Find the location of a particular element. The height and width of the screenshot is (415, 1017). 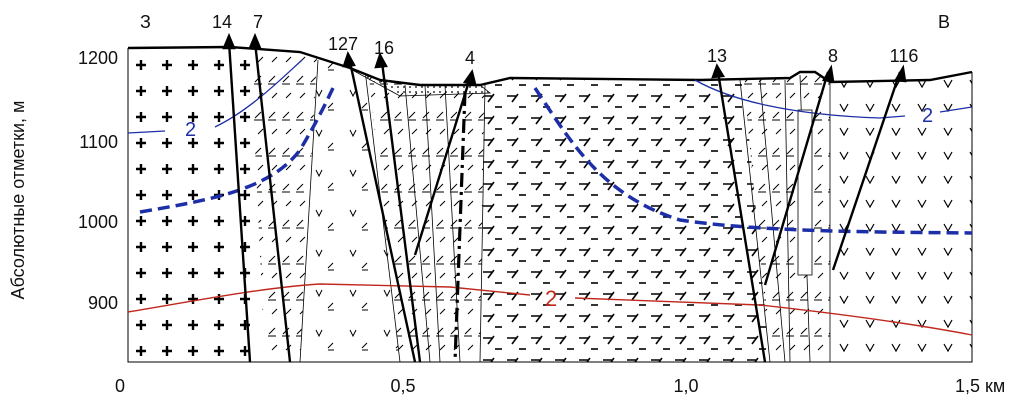

direction-label: В is located at coordinates (944, 22).